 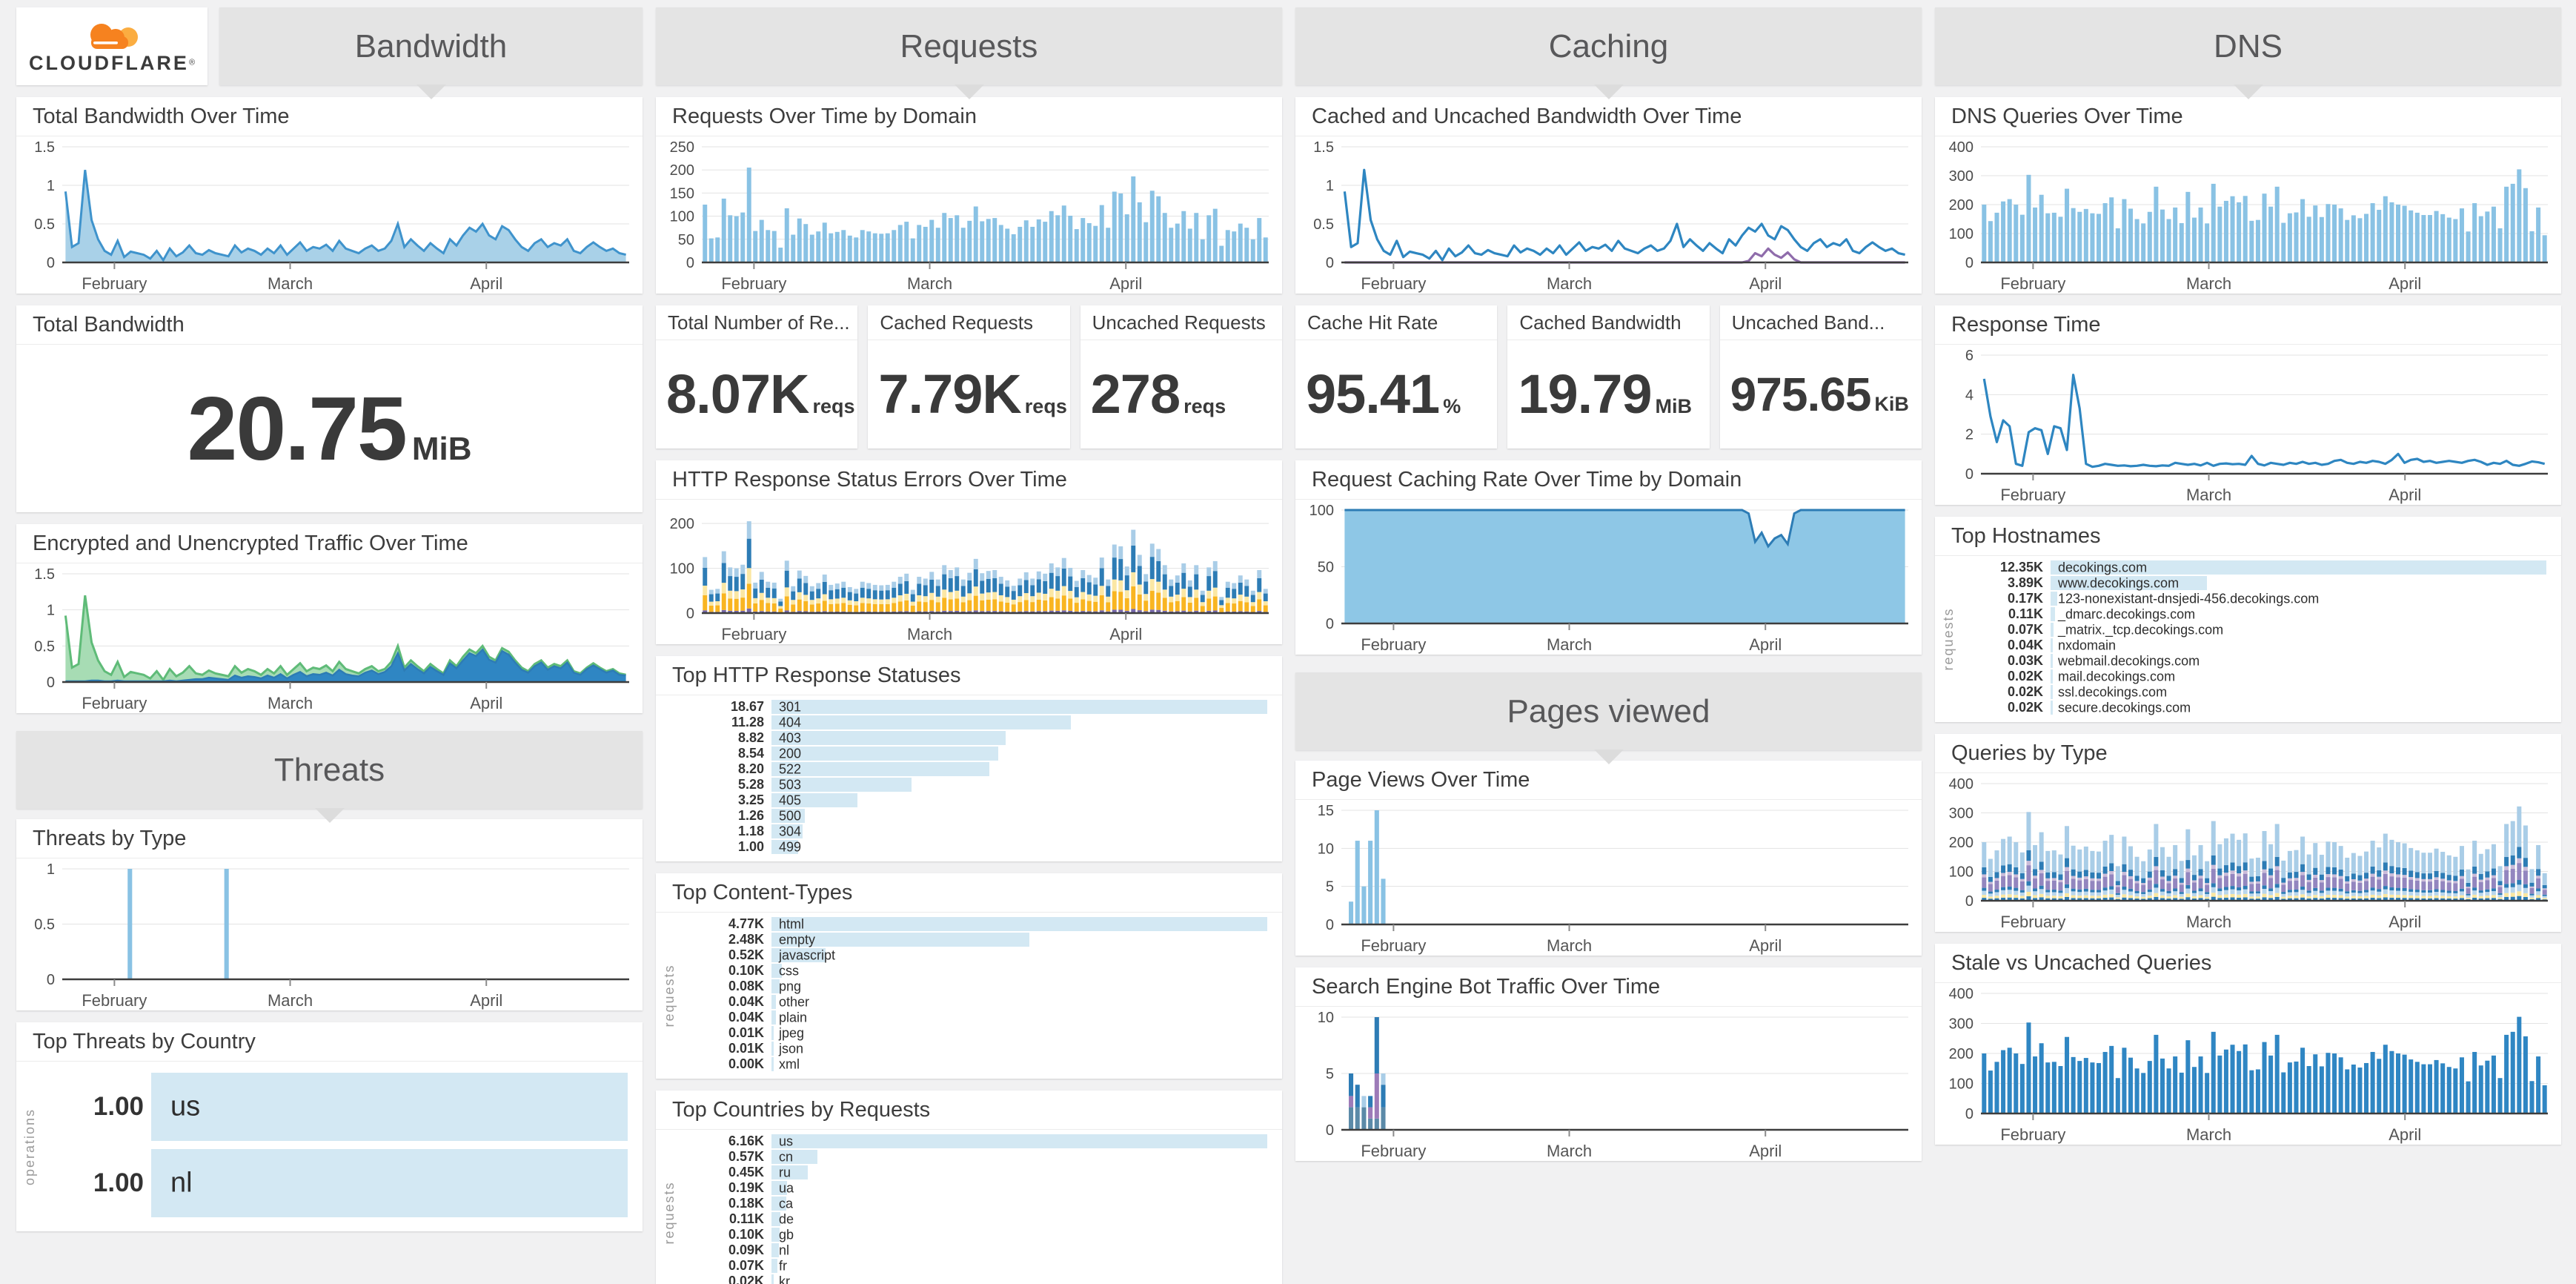 I want to click on stat-card-uncached-requests: Uncached Requests 278 reqs, so click(x=1181, y=377).